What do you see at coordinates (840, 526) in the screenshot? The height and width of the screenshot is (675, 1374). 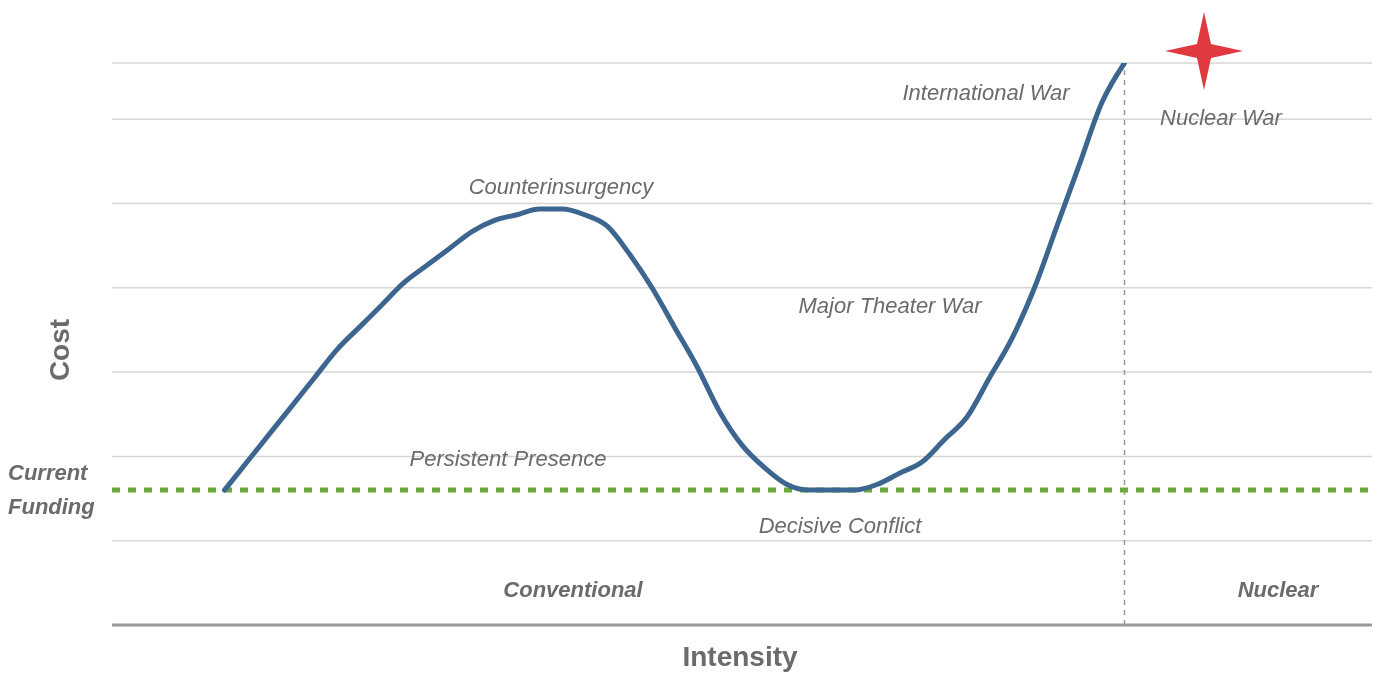 I see `annotation: Decisive Conflict` at bounding box center [840, 526].